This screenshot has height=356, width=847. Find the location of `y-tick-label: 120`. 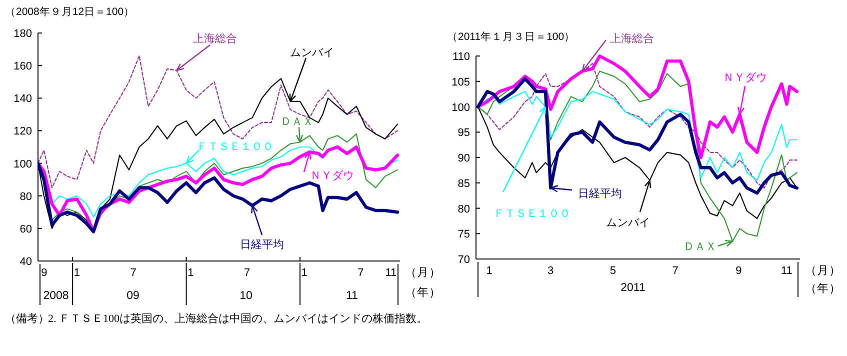

y-tick-label: 120 is located at coordinates (23, 132).